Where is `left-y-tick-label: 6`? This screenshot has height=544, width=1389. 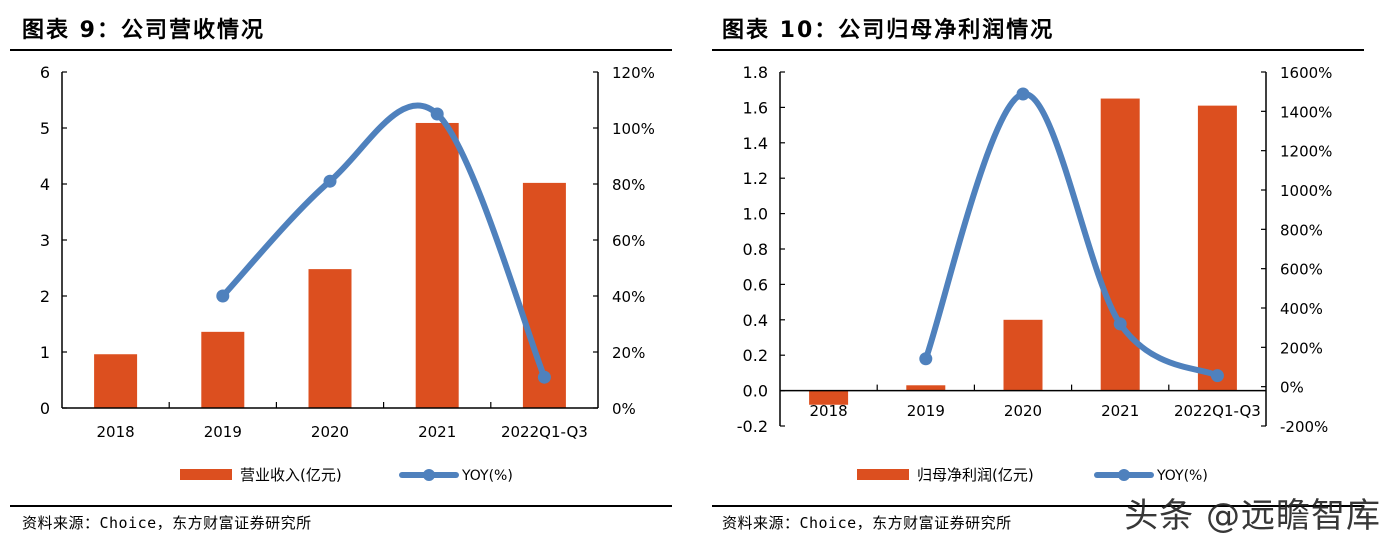 left-y-tick-label: 6 is located at coordinates (45, 72).